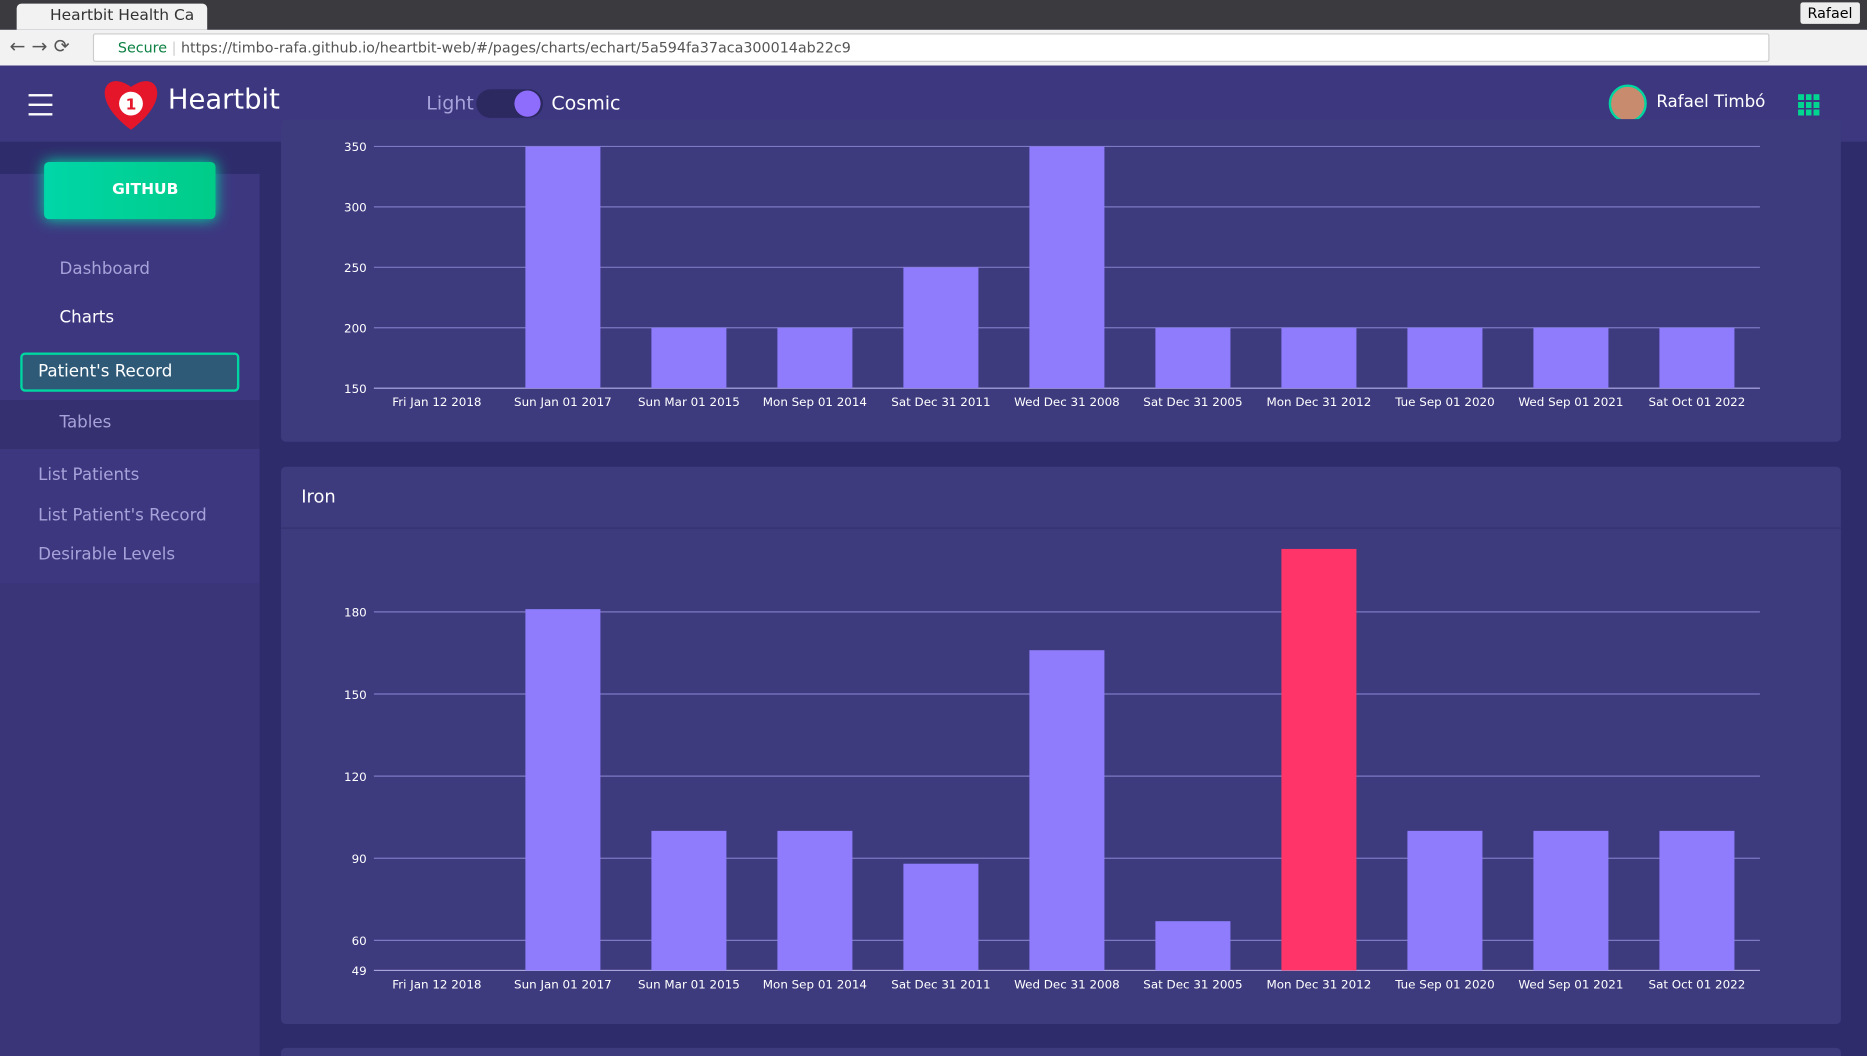 This screenshot has width=1867, height=1056. Describe the element at coordinates (355, 777) in the screenshot. I see `y-tick-label: 120` at that location.